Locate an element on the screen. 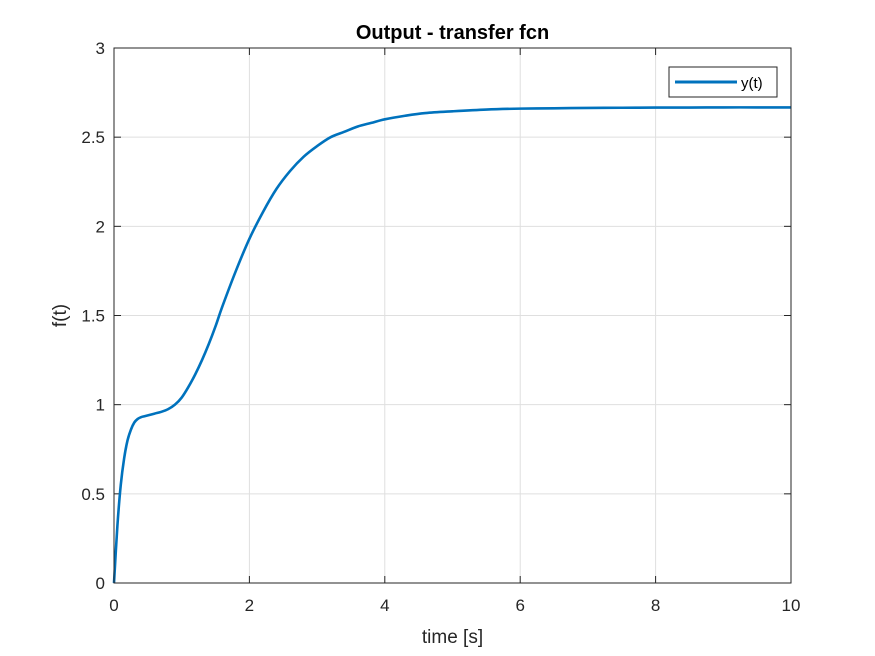 This screenshot has width=875, height=656. x-tick-labels: 0 2 4 6 8 10 is located at coordinates (454, 605).